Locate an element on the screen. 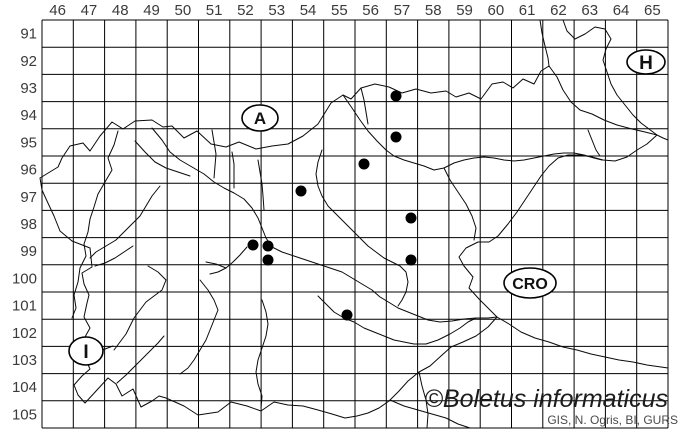 The height and width of the screenshot is (436, 680). row-axis-labels: 91 92 93 94 95 96 97 98 99 100 101 102 103 104 105 is located at coordinates (24, 225).